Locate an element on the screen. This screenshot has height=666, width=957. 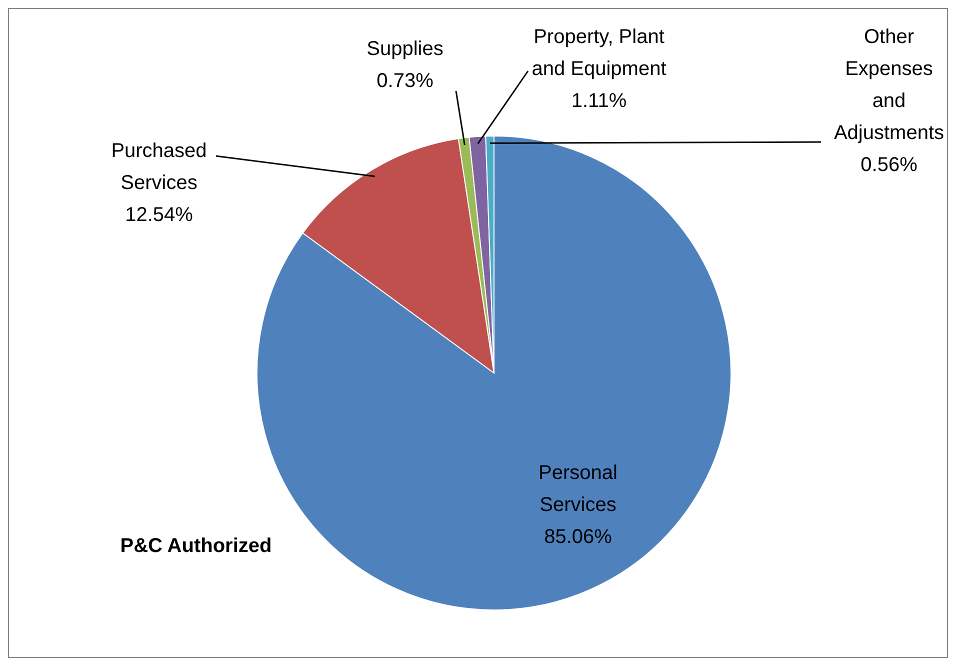
slice-label: Purchased Services is located at coordinates (159, 167).